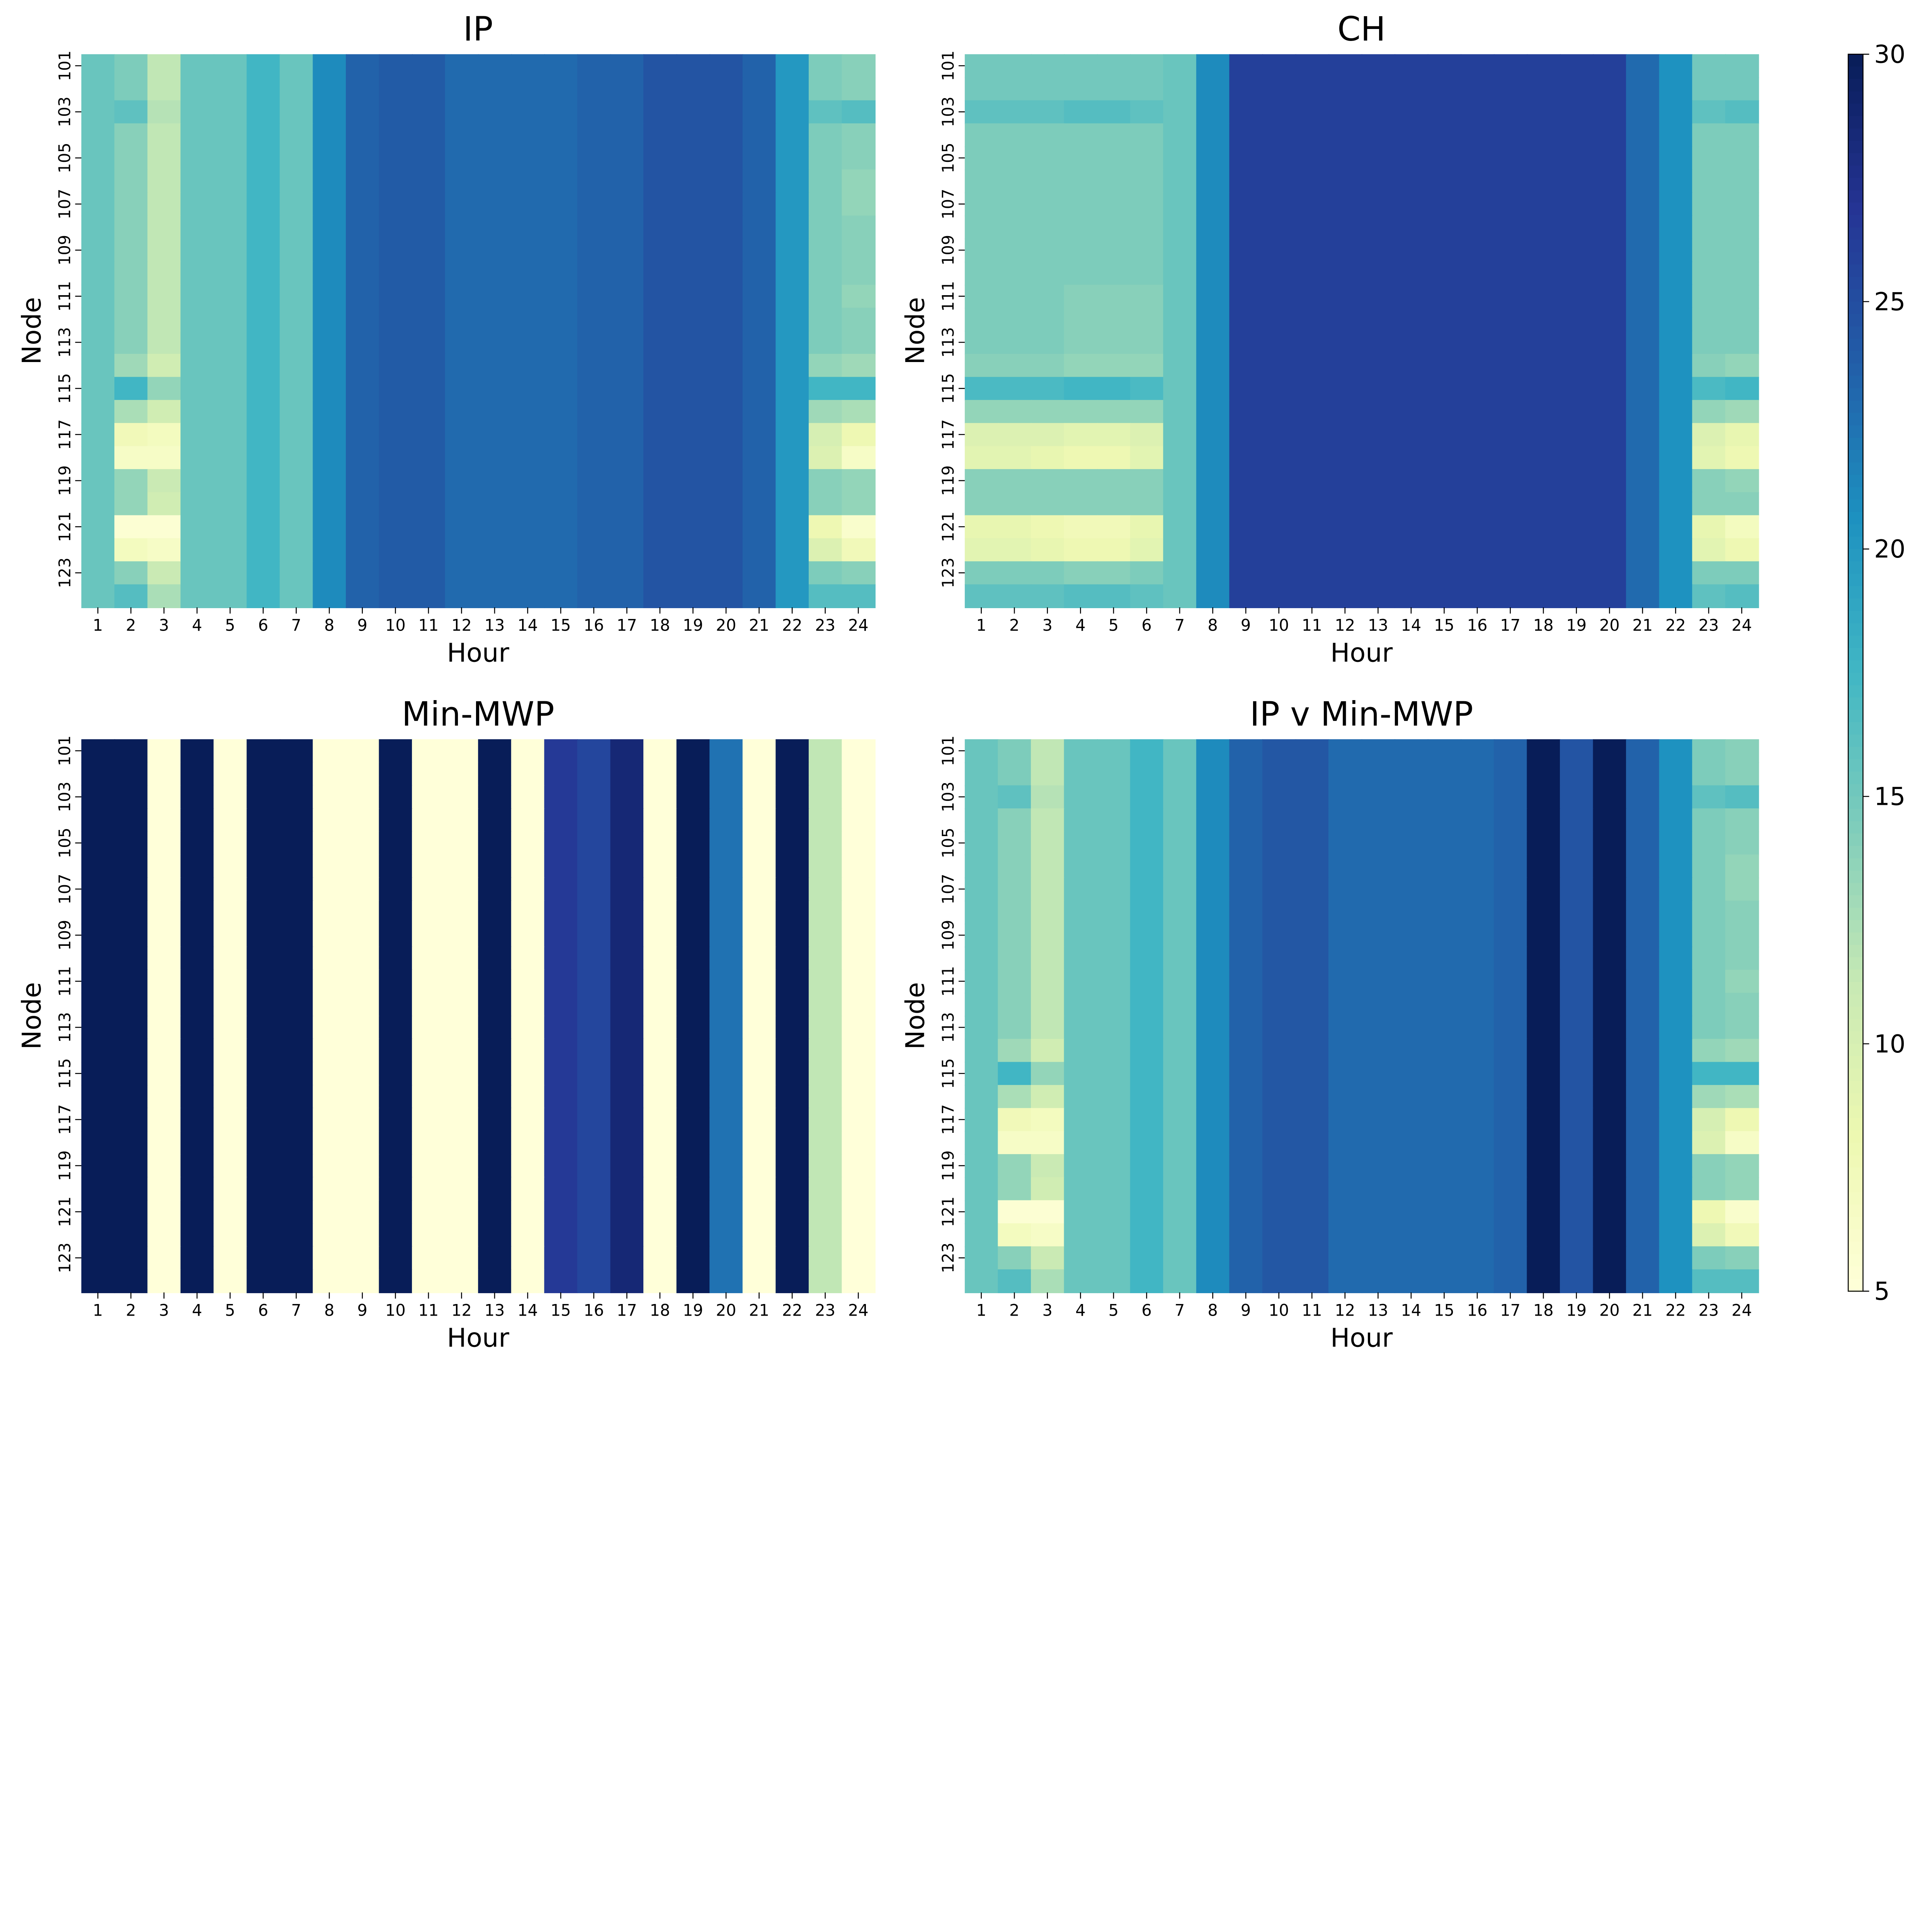 The height and width of the screenshot is (1911, 1932). I want to click on x-tick-label: 6, so click(263, 625).